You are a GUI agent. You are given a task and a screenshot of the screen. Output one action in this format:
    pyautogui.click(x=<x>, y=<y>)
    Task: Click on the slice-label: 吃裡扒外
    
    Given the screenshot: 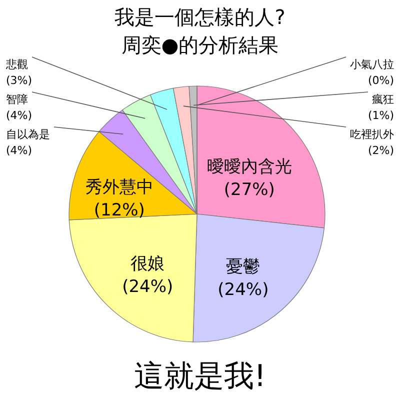 What is the action you would take?
    pyautogui.click(x=372, y=134)
    